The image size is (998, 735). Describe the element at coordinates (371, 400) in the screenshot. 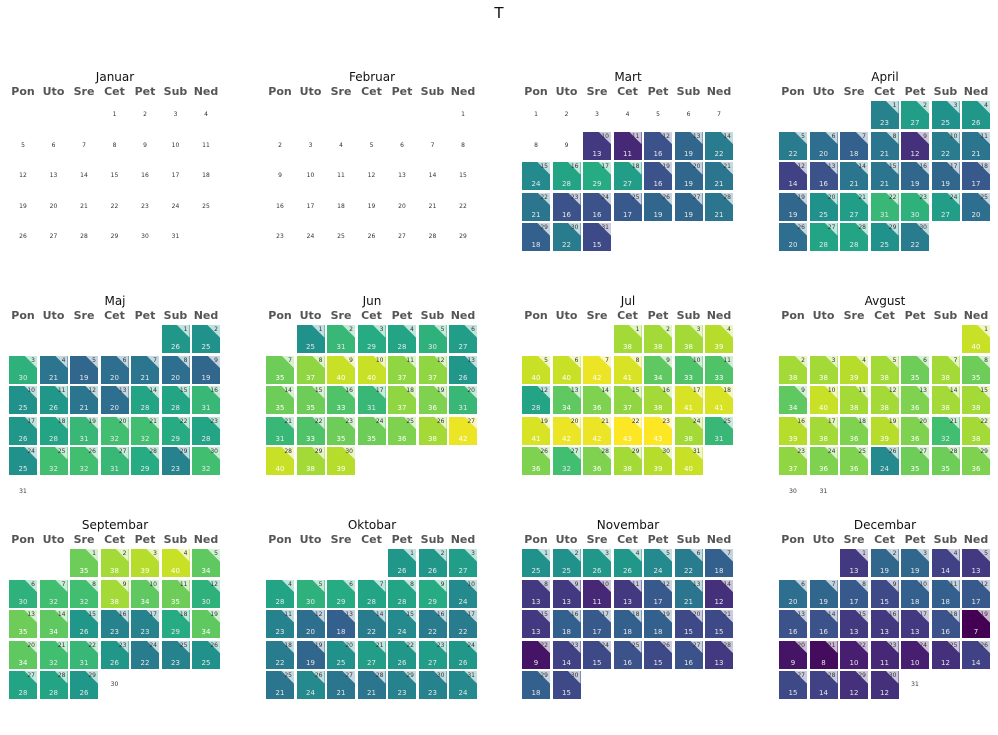

I see `day-cell: 17 31` at that location.